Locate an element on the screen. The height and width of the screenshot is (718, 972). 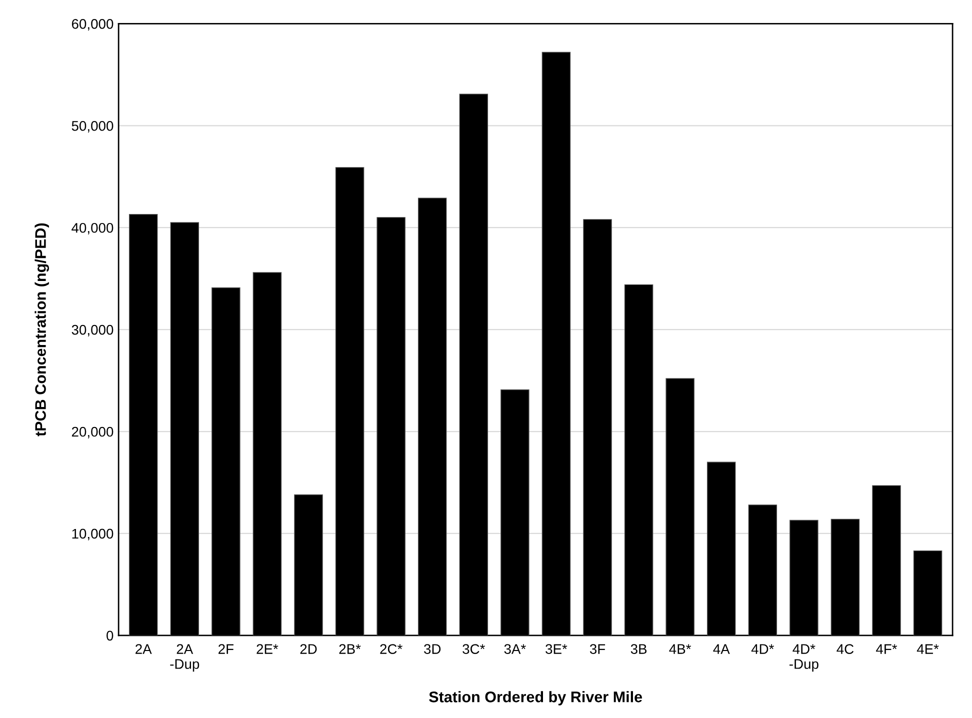
x-tick-label: 3A* is located at coordinates (515, 649).